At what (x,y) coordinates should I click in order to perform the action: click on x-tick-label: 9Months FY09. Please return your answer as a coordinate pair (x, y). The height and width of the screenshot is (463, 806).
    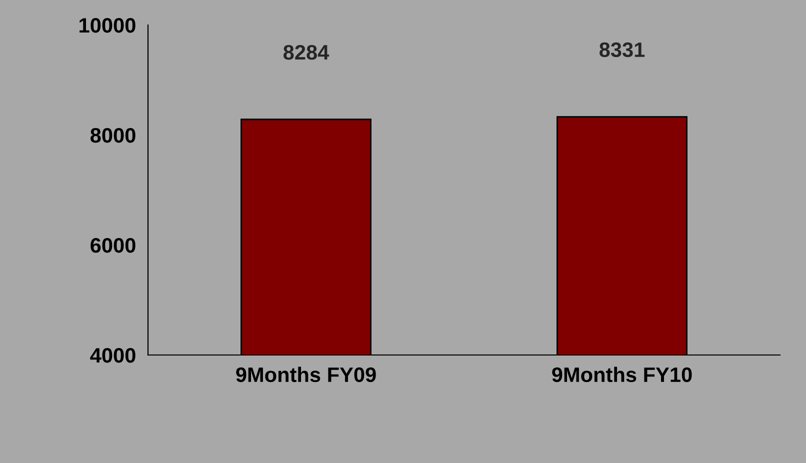
    Looking at the image, I should click on (306, 374).